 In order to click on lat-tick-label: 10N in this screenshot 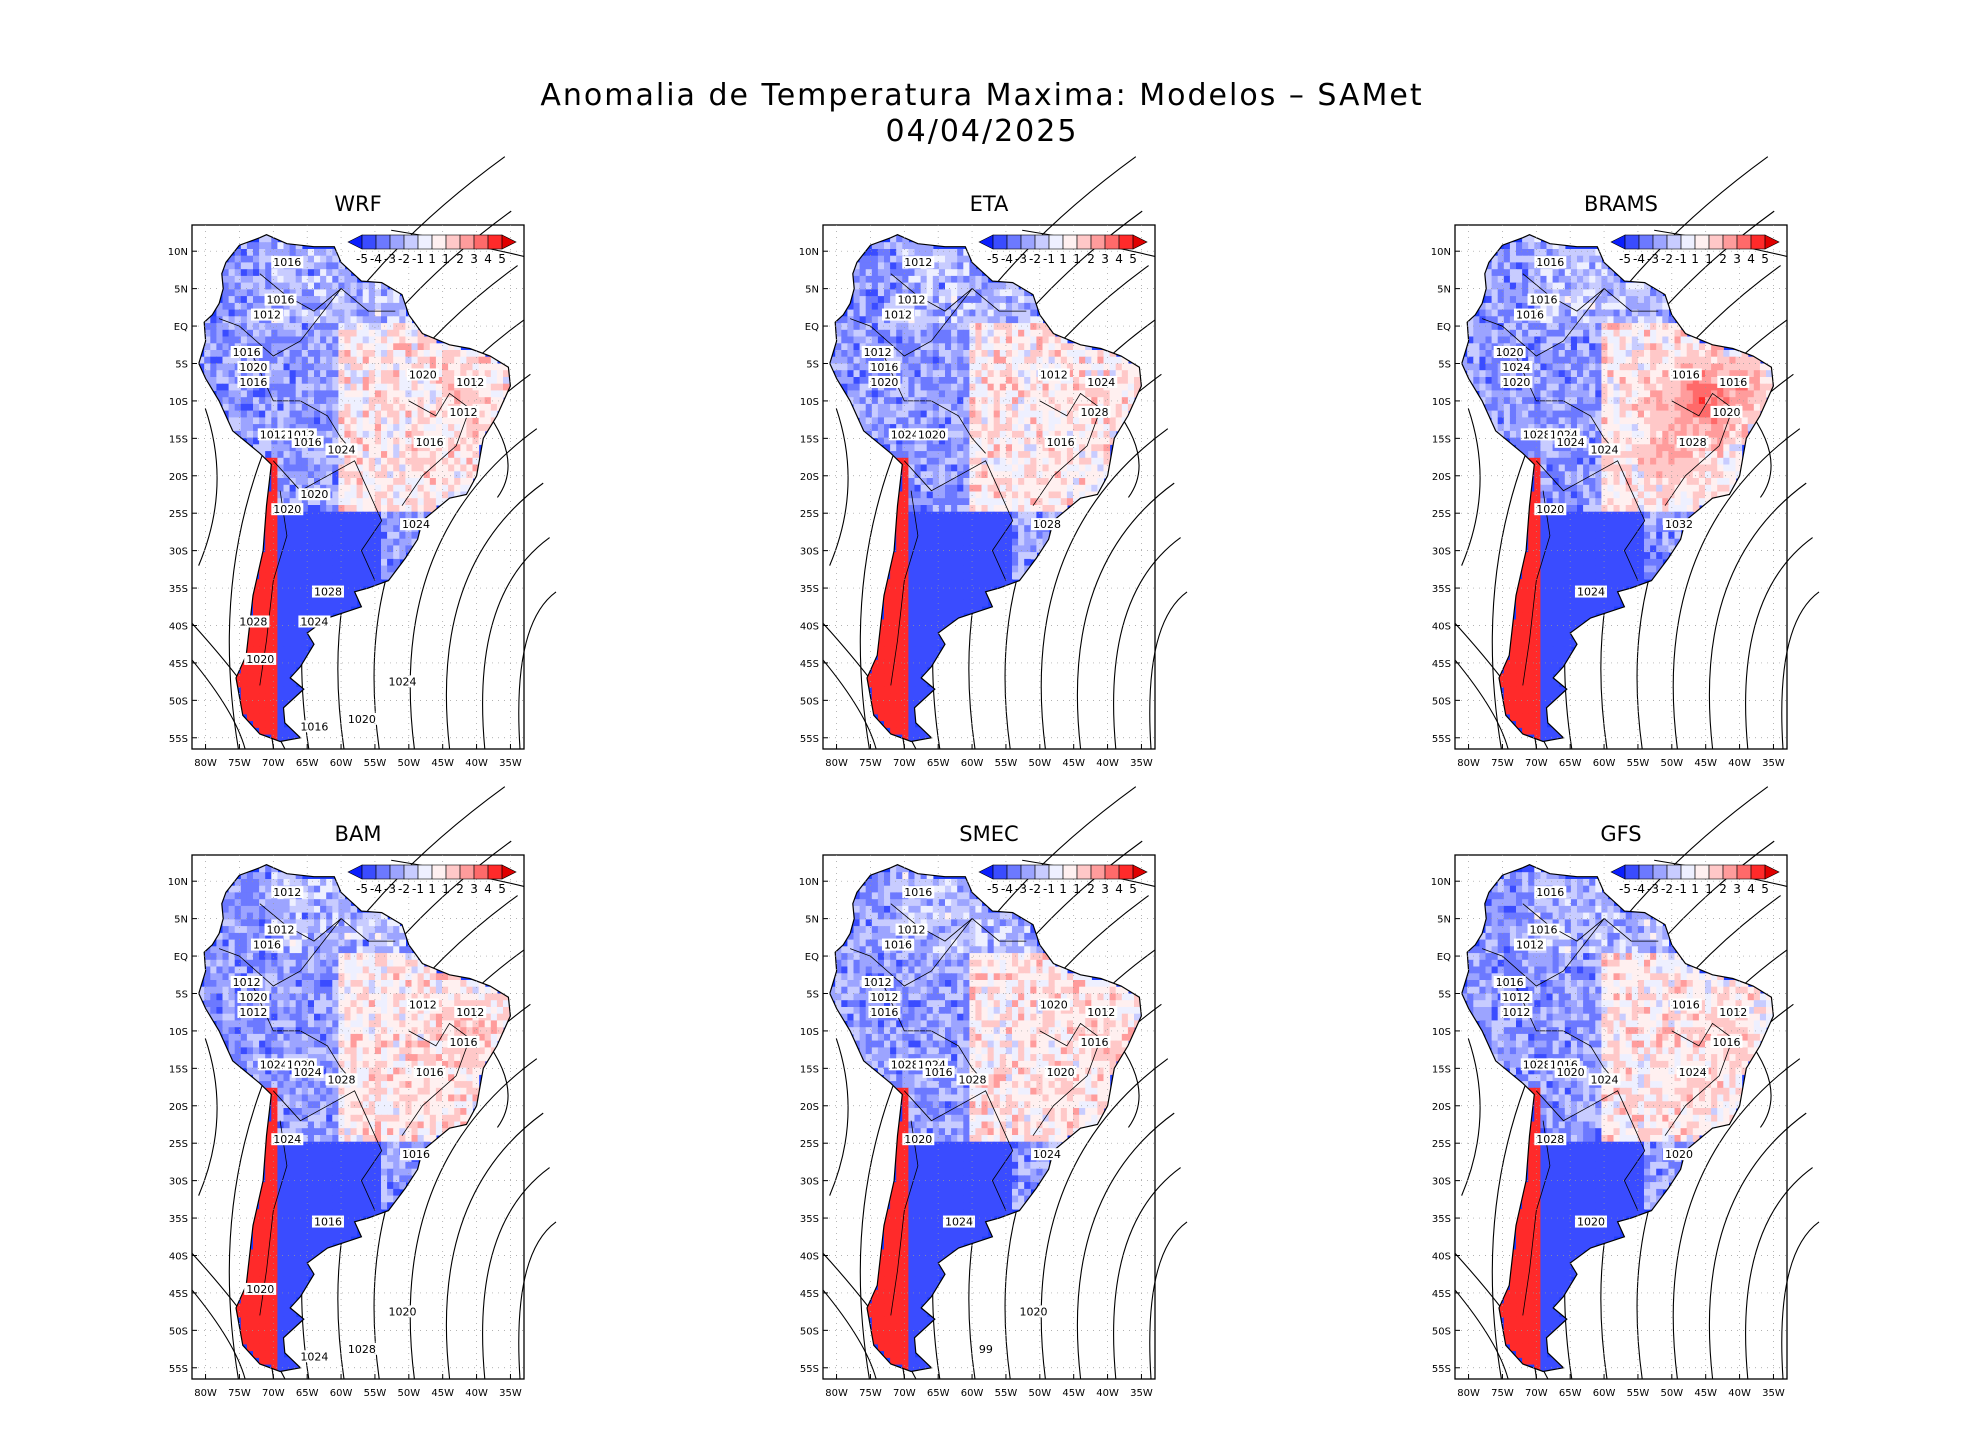, I will do `click(809, 252)`.